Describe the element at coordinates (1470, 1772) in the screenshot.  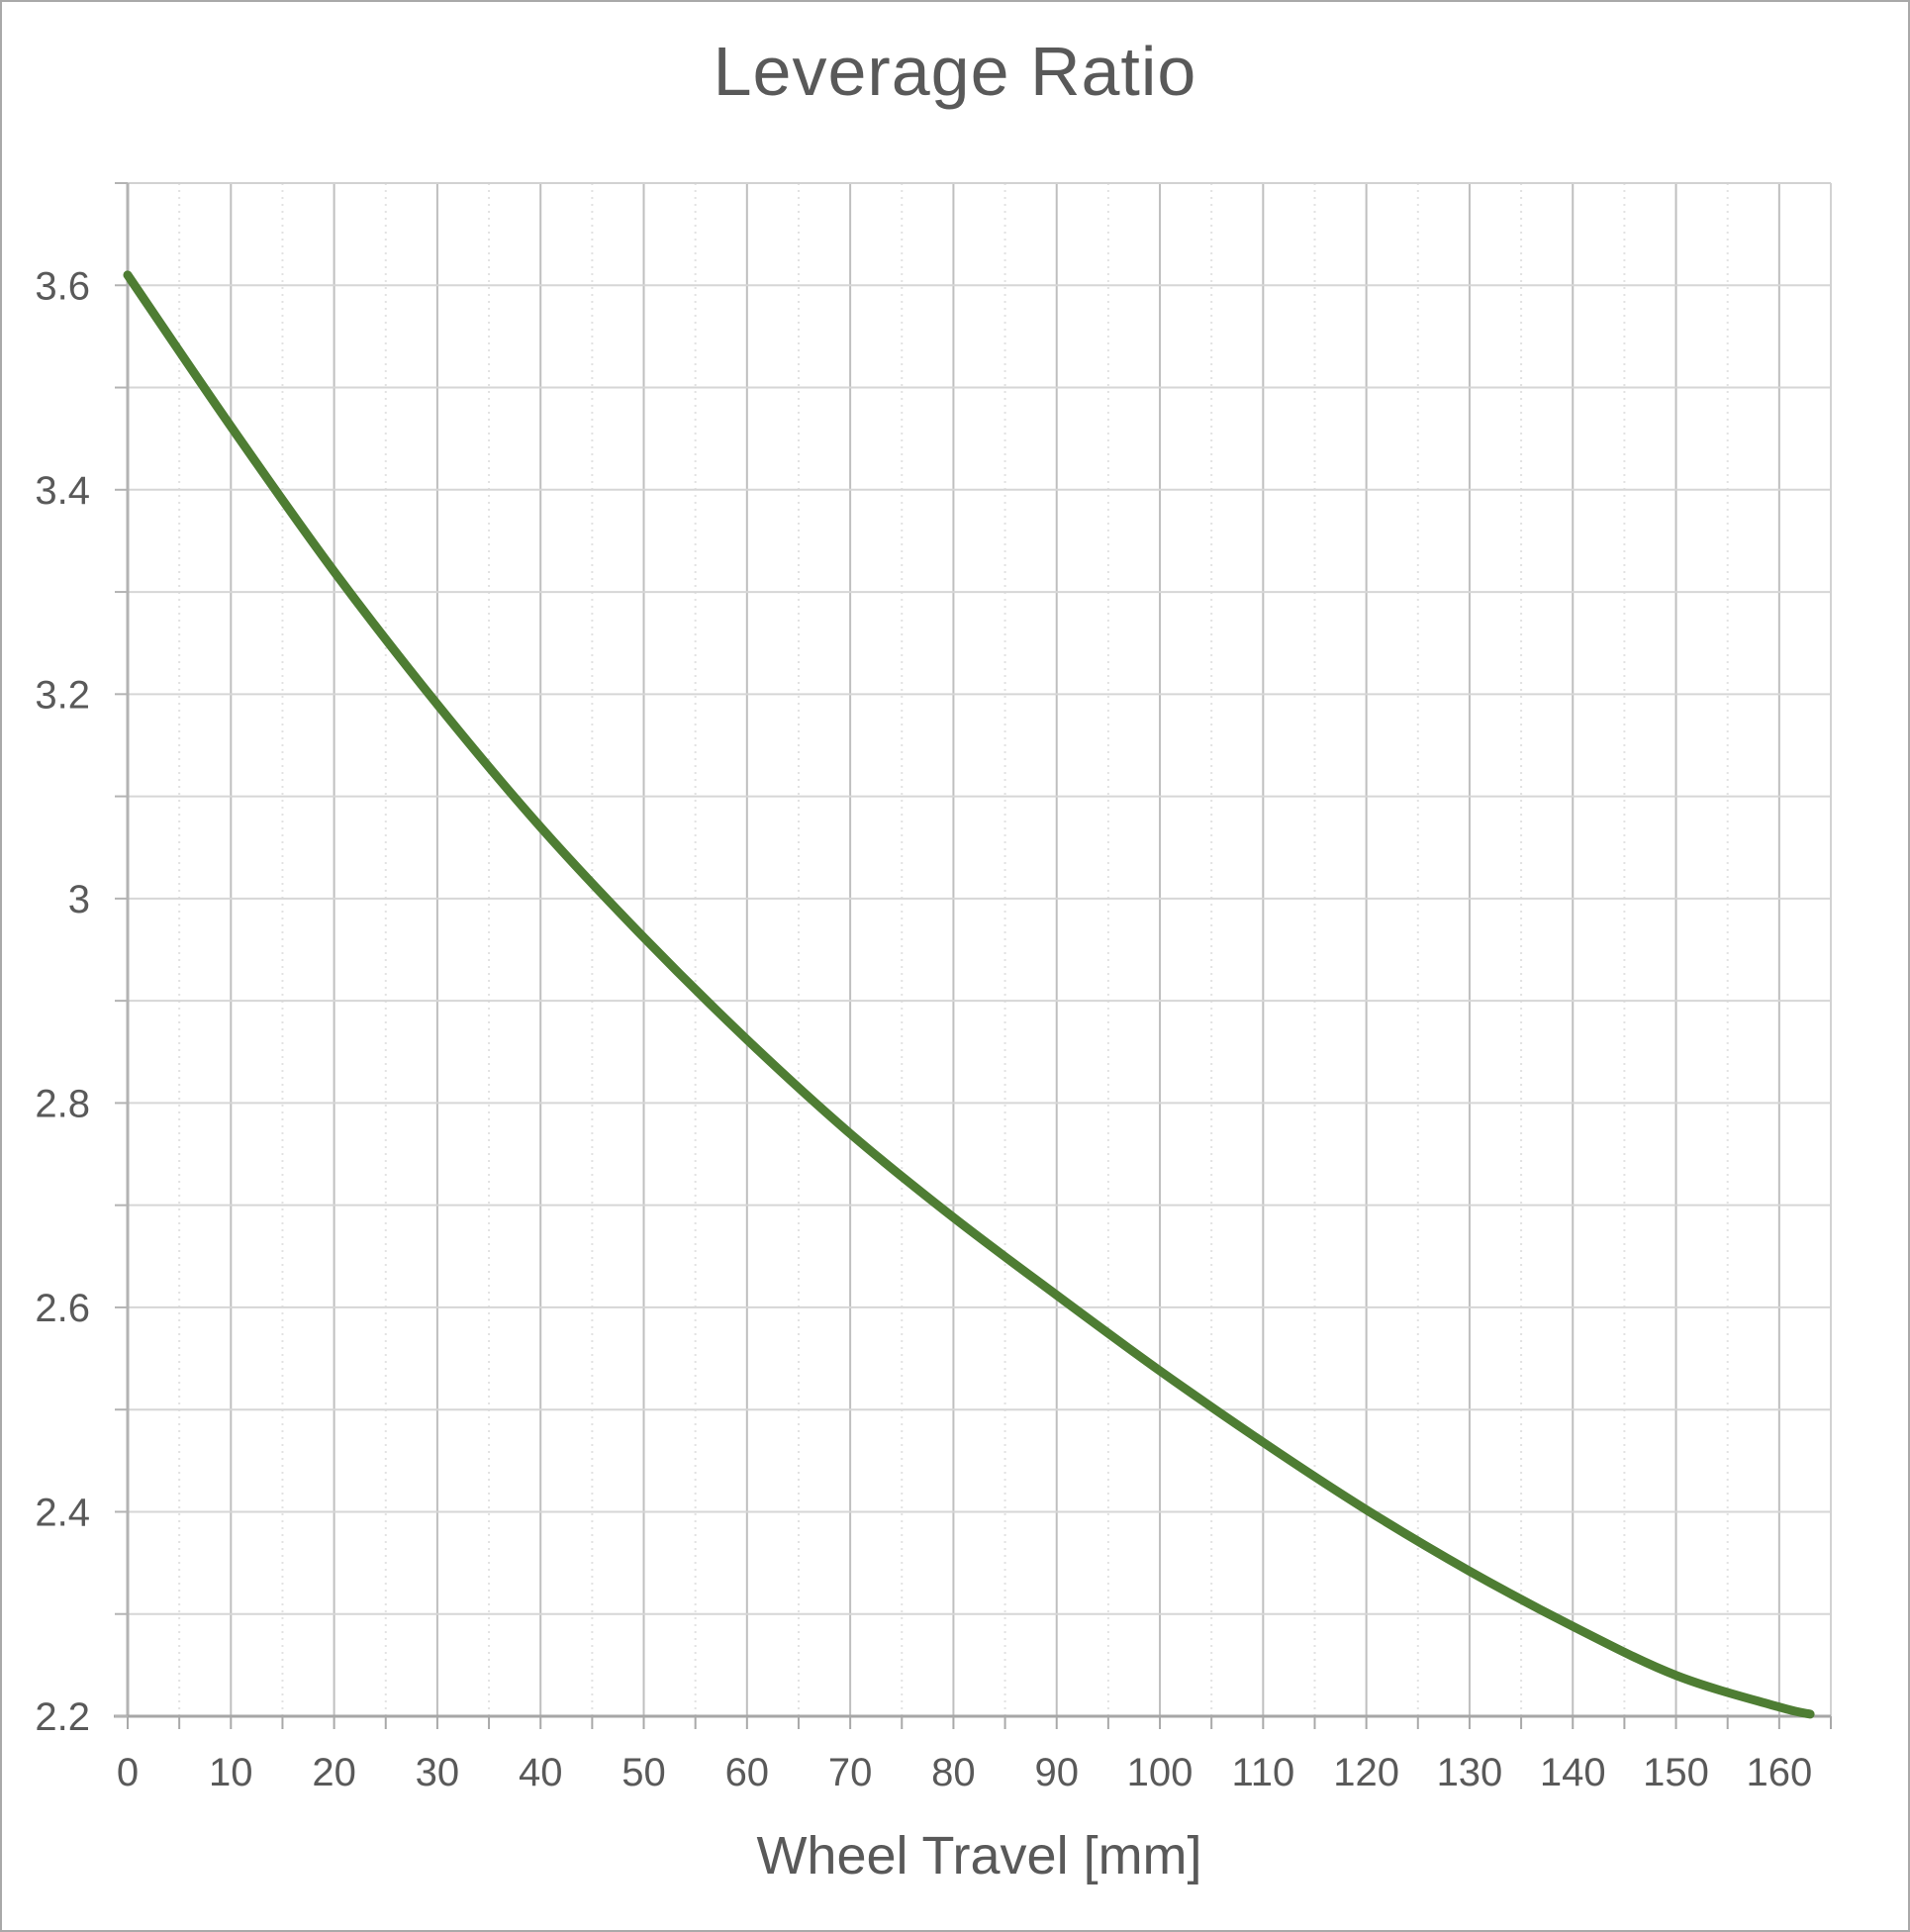
I see `x-tick-label: 130` at that location.